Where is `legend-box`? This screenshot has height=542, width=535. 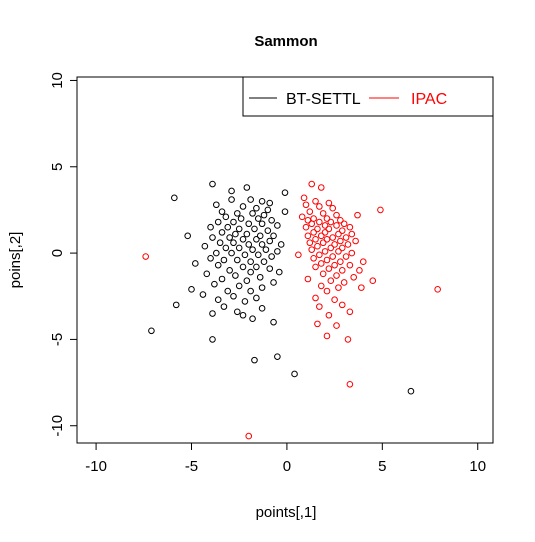 legend-box is located at coordinates (368, 96).